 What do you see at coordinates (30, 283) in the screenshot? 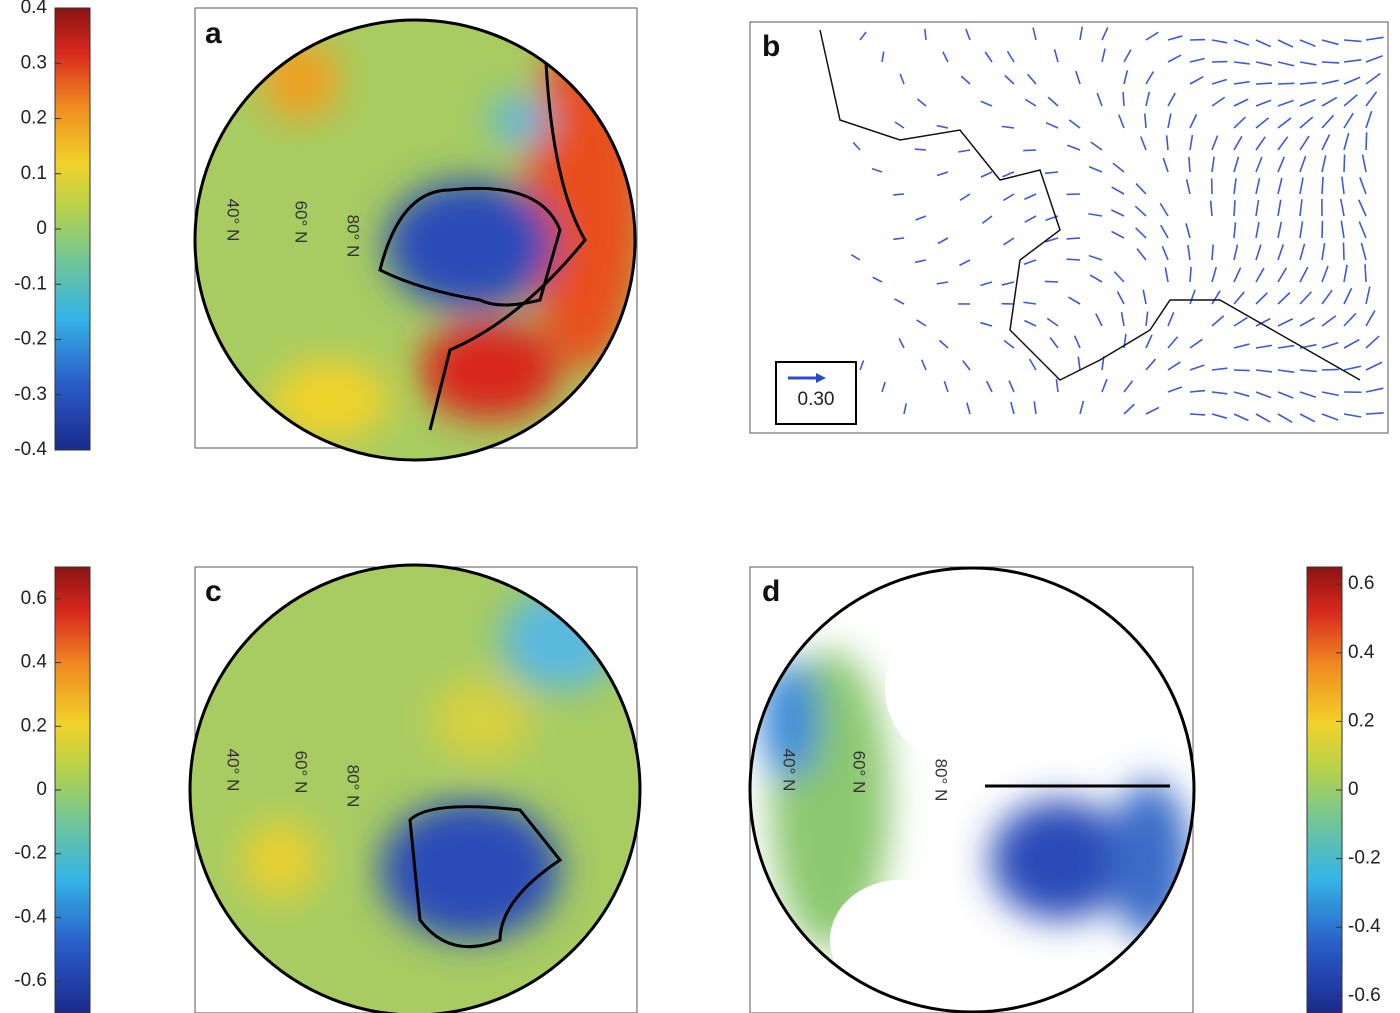
I see `tick-label: -0.1` at bounding box center [30, 283].